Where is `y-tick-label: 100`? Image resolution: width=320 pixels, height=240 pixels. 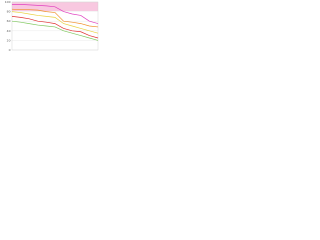
y-tick-label: 100 is located at coordinates (8, 2).